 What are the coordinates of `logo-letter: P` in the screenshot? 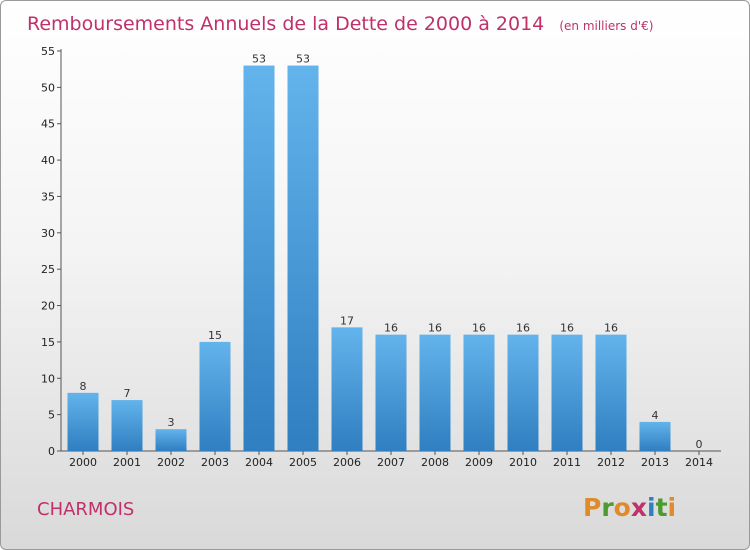 It's located at (592, 507).